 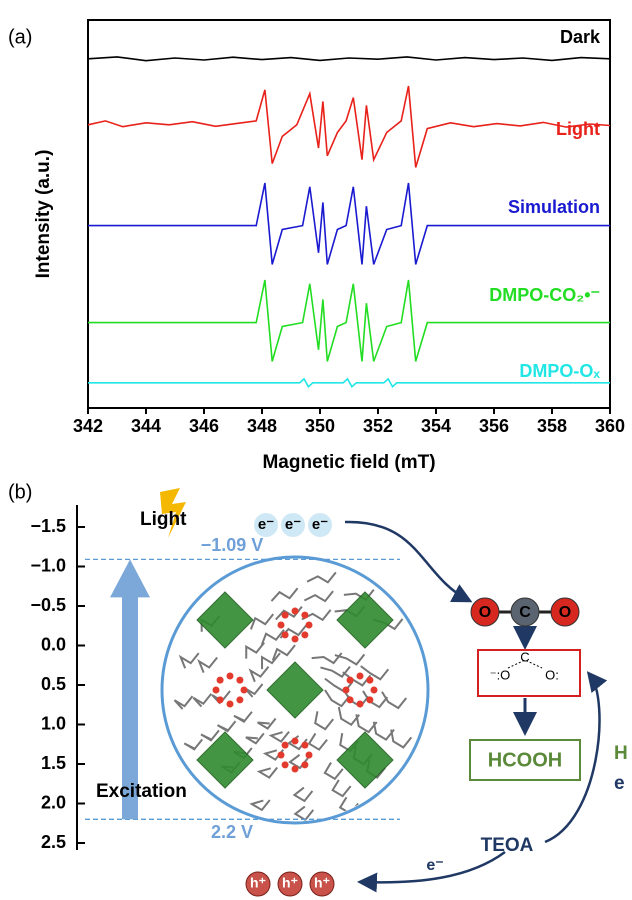 I want to click on y-tick-label: −1.0, so click(x=48, y=565).